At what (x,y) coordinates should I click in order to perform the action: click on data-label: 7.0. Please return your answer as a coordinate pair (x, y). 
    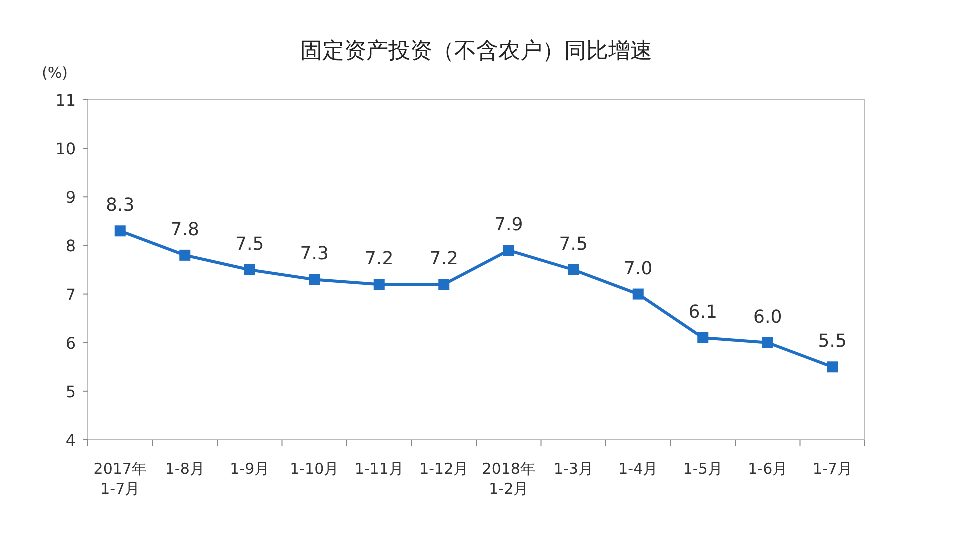
    Looking at the image, I should click on (638, 269).